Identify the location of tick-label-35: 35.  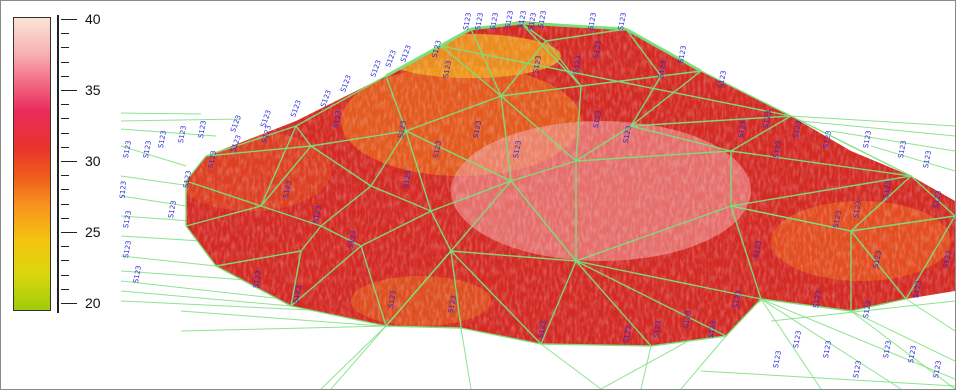
(93, 90).